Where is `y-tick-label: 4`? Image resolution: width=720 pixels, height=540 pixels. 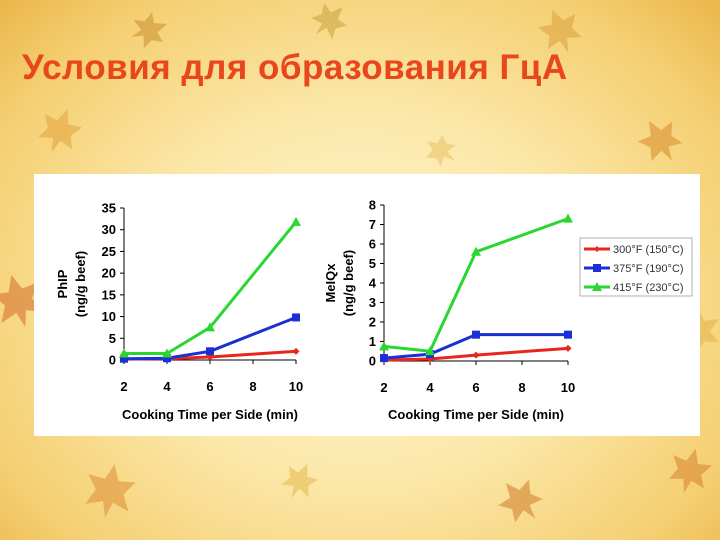
y-tick-label: 4 is located at coordinates (373, 283).